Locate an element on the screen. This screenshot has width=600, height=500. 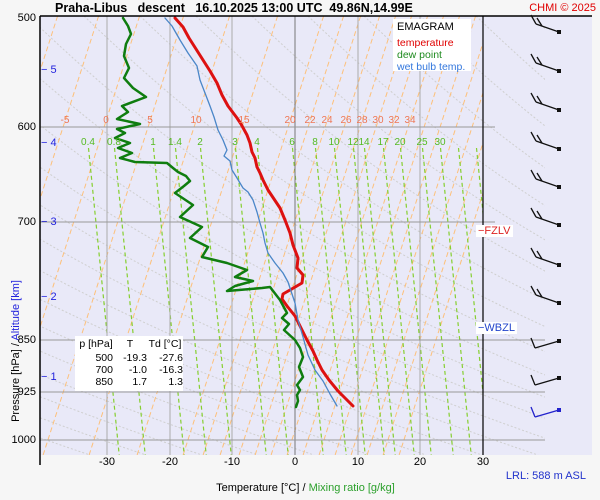
table-cell: 1.3 is located at coordinates (175, 382).